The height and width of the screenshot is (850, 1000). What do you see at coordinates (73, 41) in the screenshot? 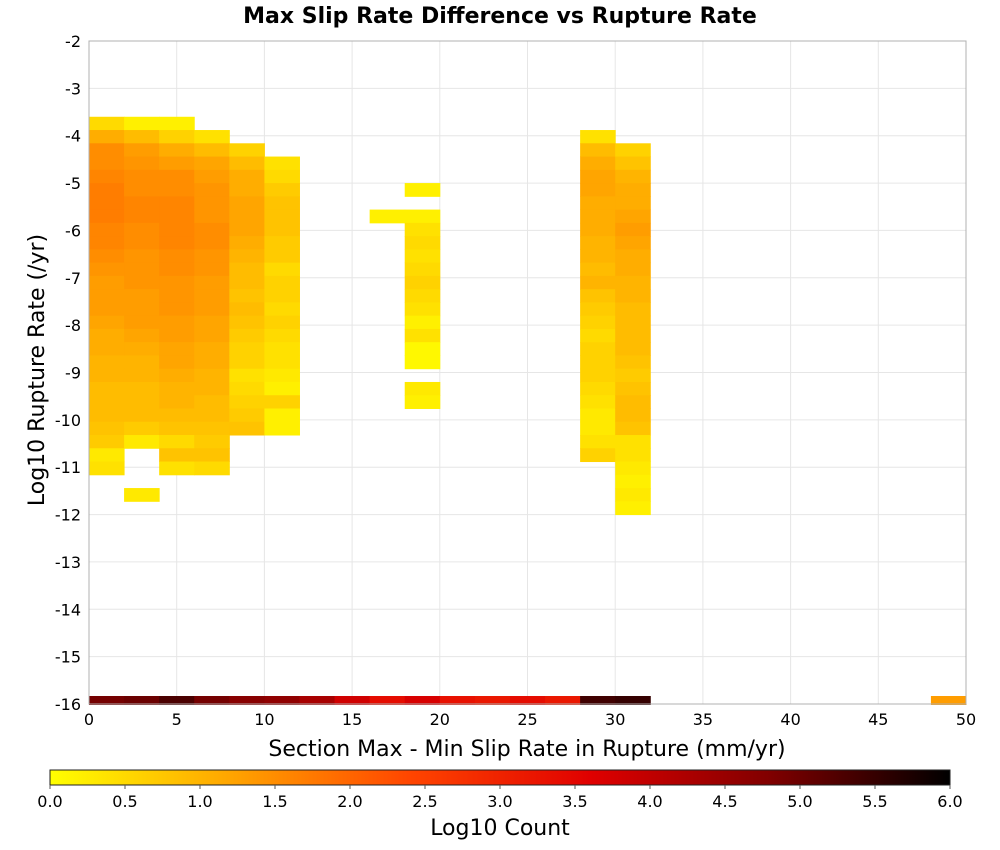
I see `y-tick-label: -2` at bounding box center [73, 41].